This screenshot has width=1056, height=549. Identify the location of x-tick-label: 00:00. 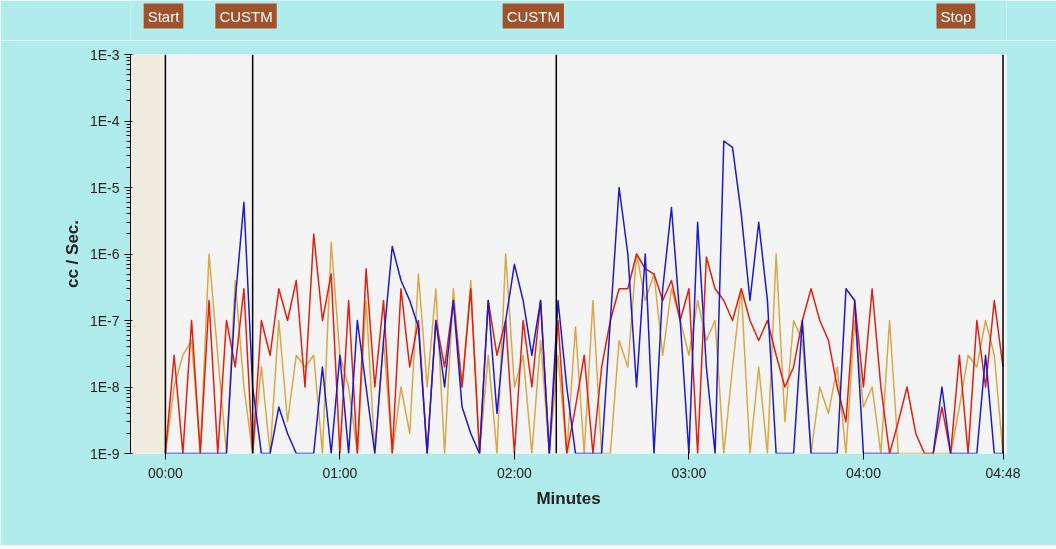
(165, 472).